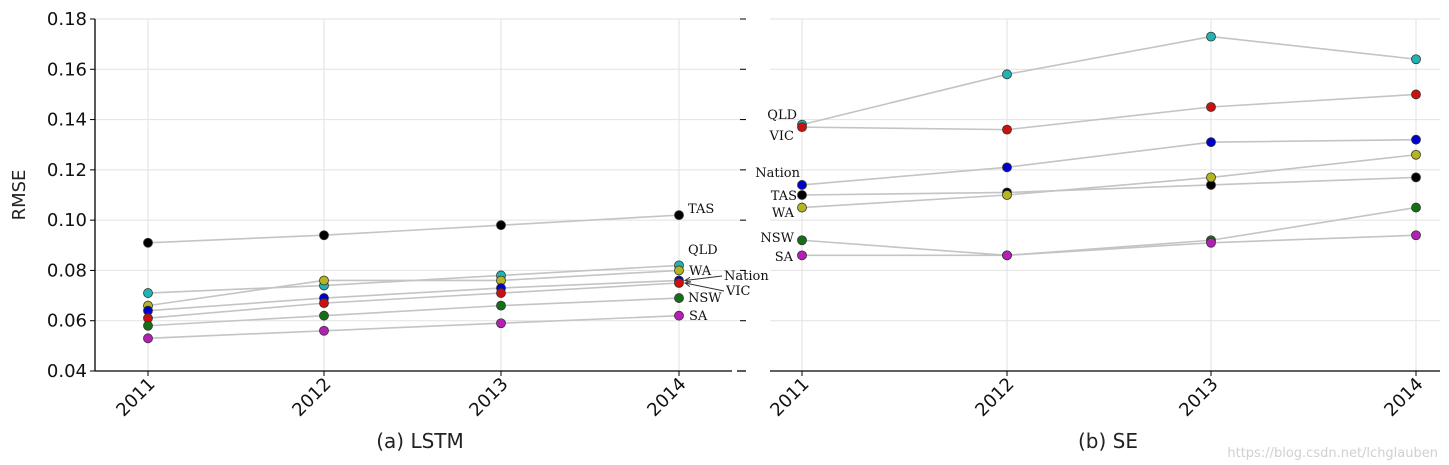 The image size is (1449, 465). I want to click on se-xtick-label-2014: 2014, so click(1403, 397).